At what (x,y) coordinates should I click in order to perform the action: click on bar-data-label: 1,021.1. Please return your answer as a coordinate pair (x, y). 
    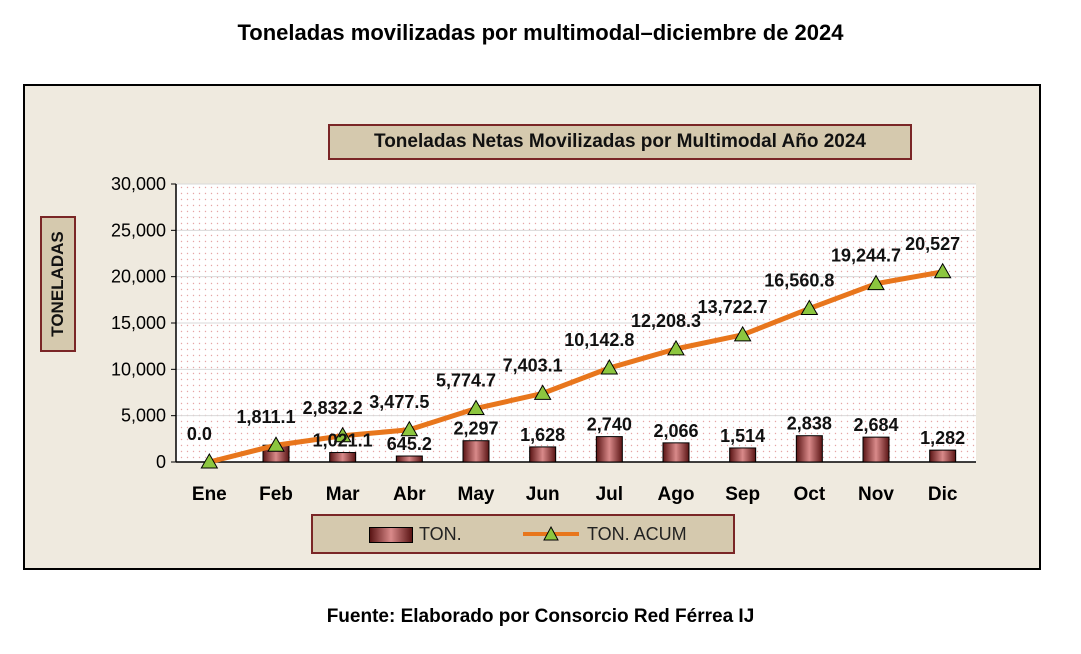
    Looking at the image, I should click on (343, 441).